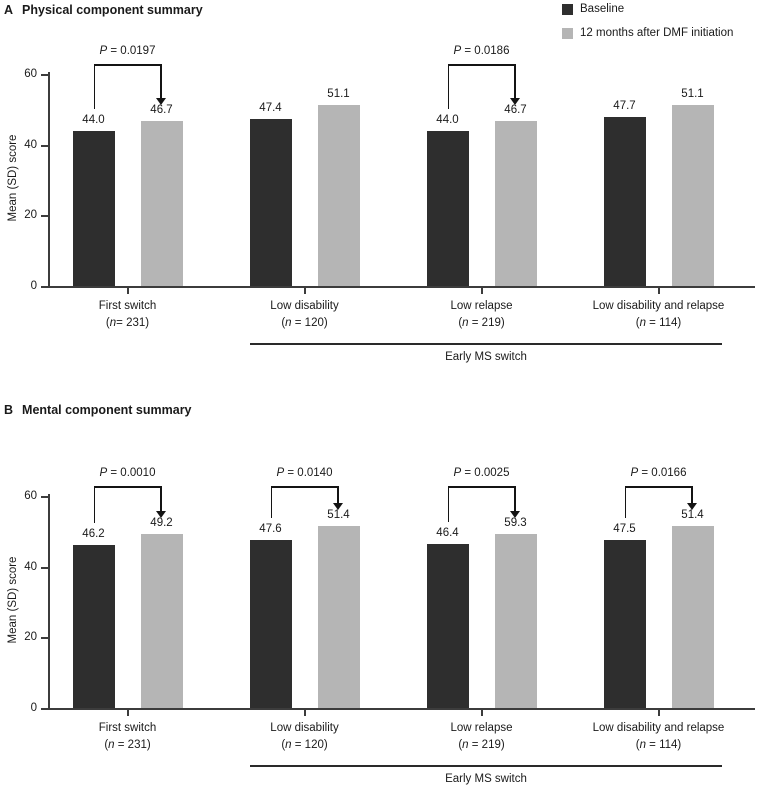 Image resolution: width=758 pixels, height=790 pixels. What do you see at coordinates (13, 178) in the screenshot?
I see `y-axis-title: Mean (SD) score` at bounding box center [13, 178].